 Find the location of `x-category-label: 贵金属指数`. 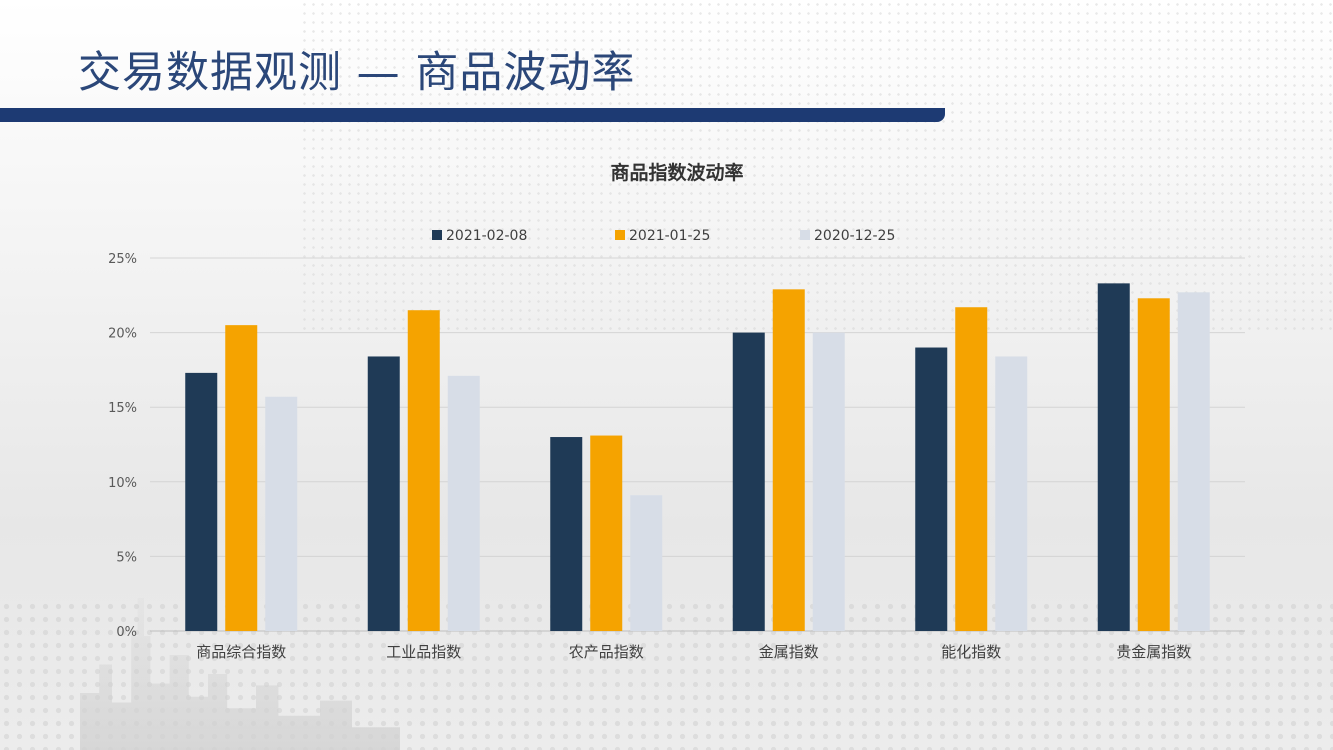

x-category-label: 贵金属指数 is located at coordinates (1153, 652).